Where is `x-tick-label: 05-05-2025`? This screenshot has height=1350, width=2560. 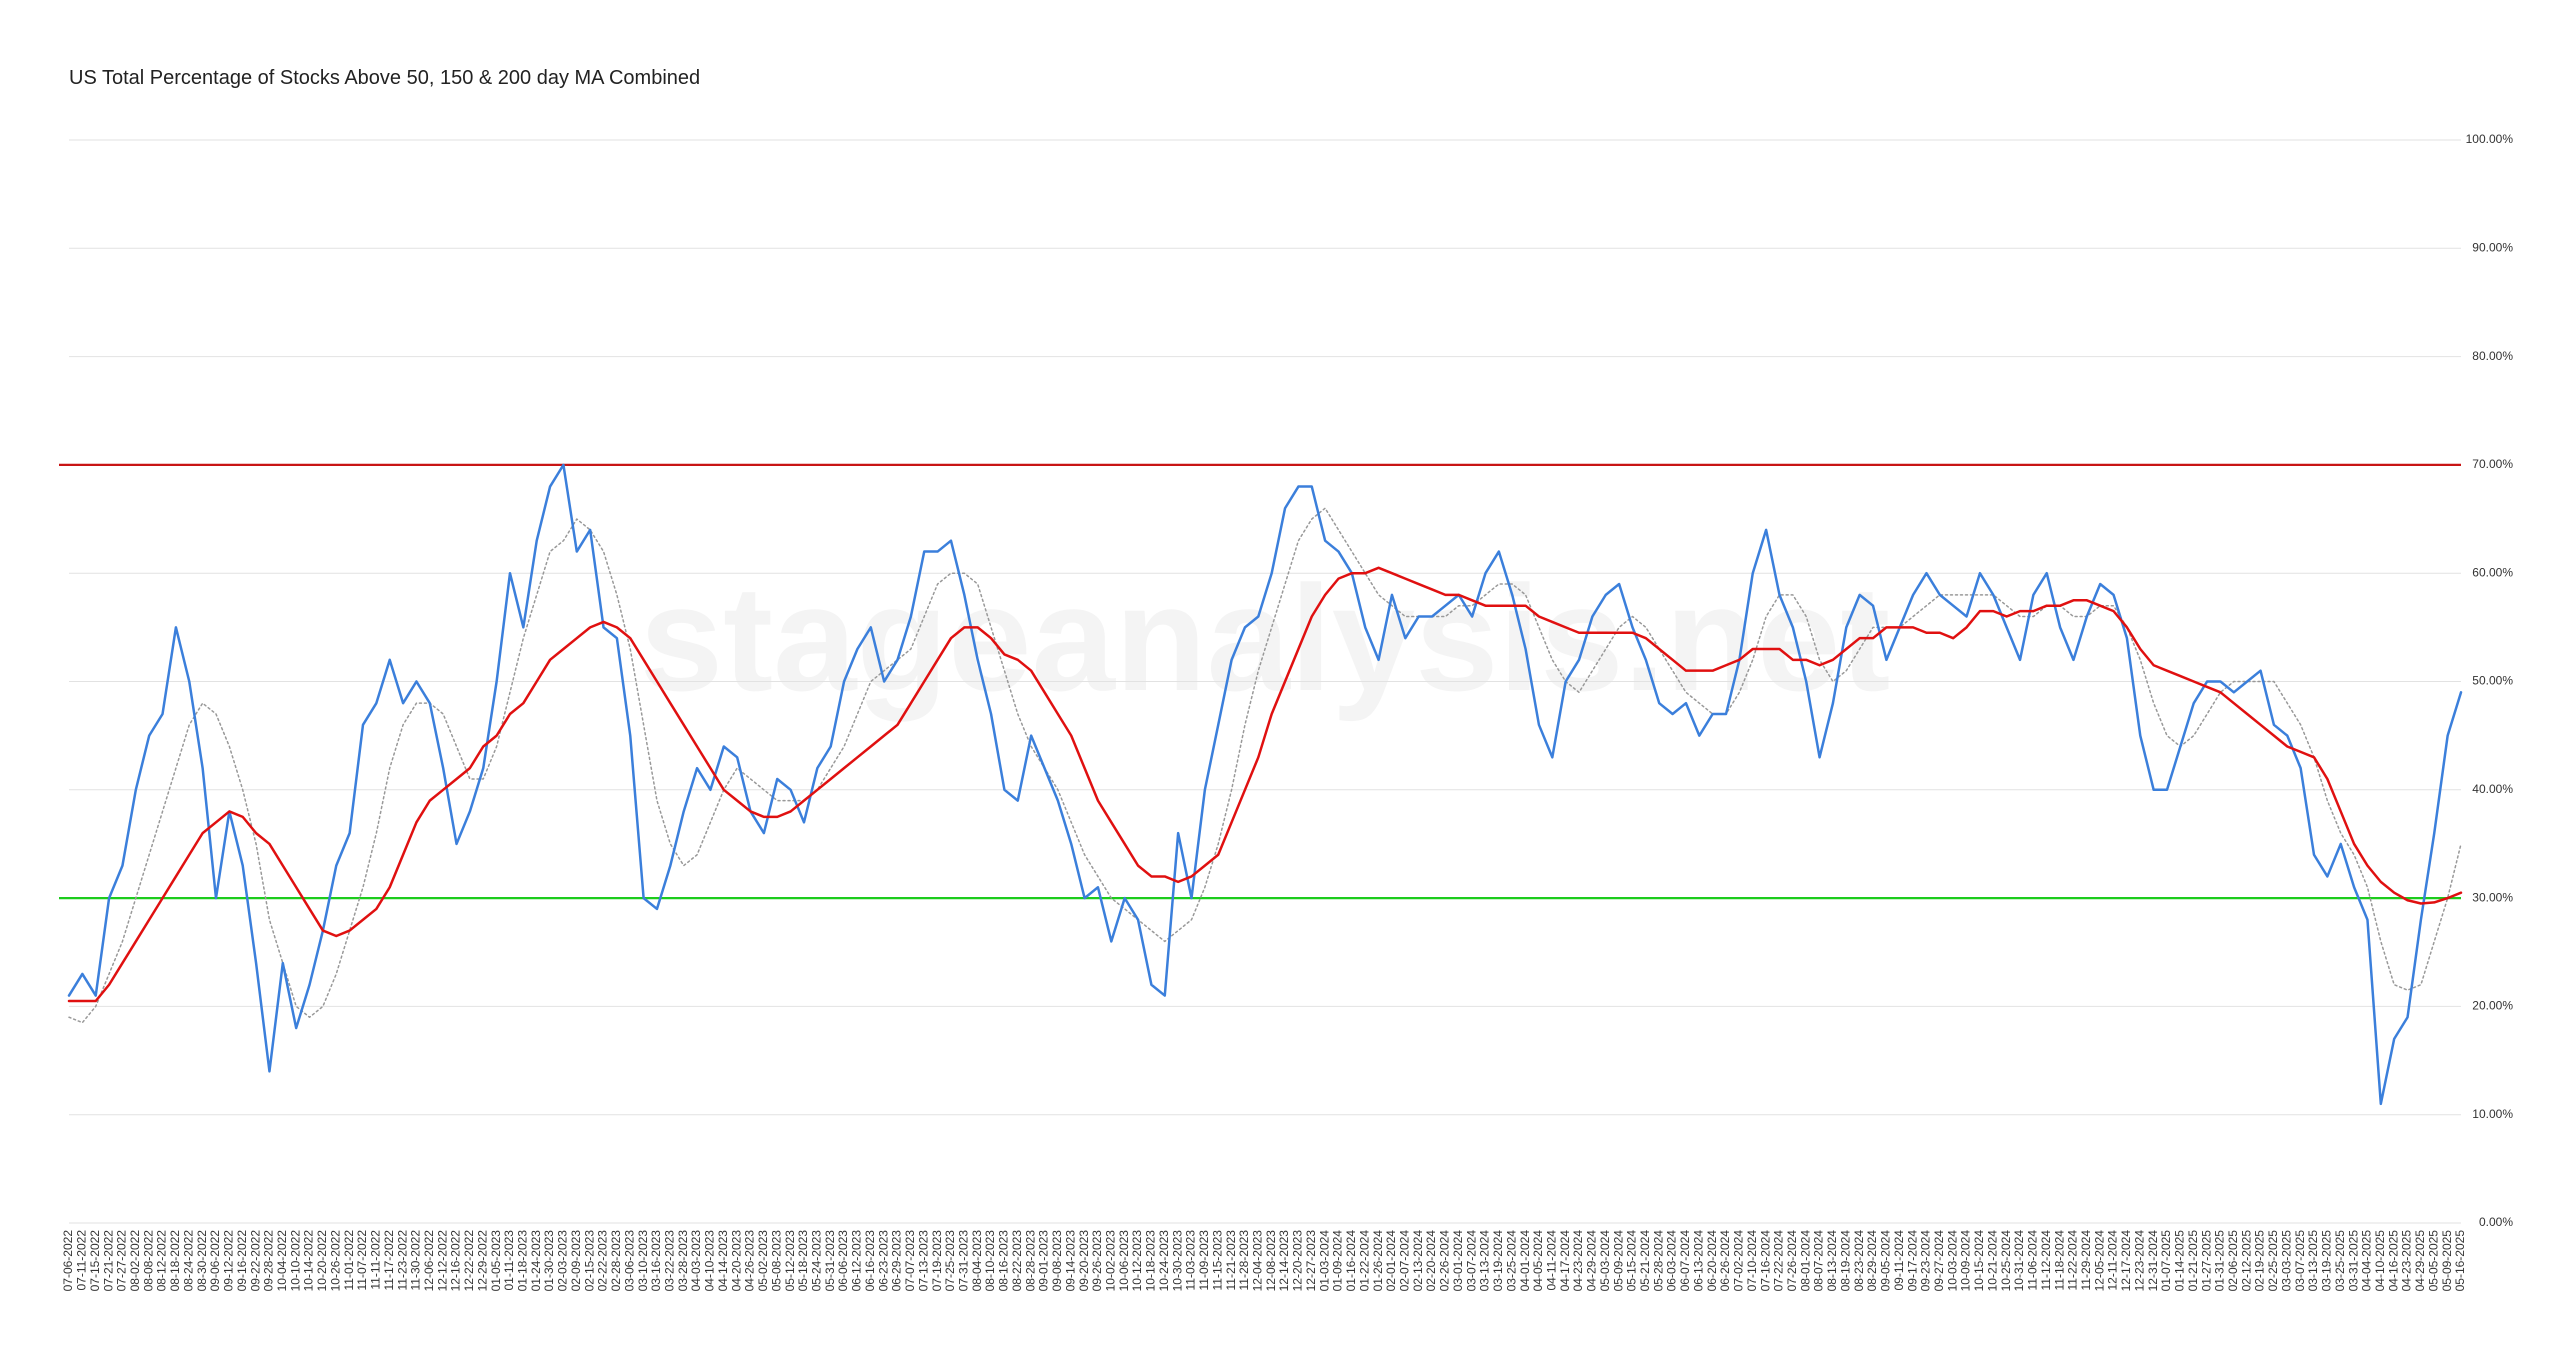
x-tick-label: 05-05-2025 is located at coordinates (2433, 1261).